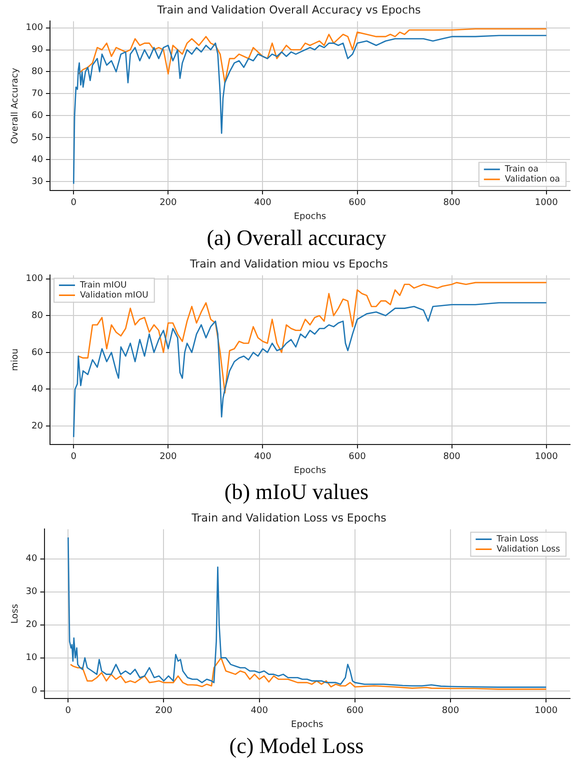 Image resolution: width=577 pixels, height=774 pixels. What do you see at coordinates (289, 9) in the screenshot?
I see `chart-title: Train and Validation Overall Accuracy vs Epochs` at bounding box center [289, 9].